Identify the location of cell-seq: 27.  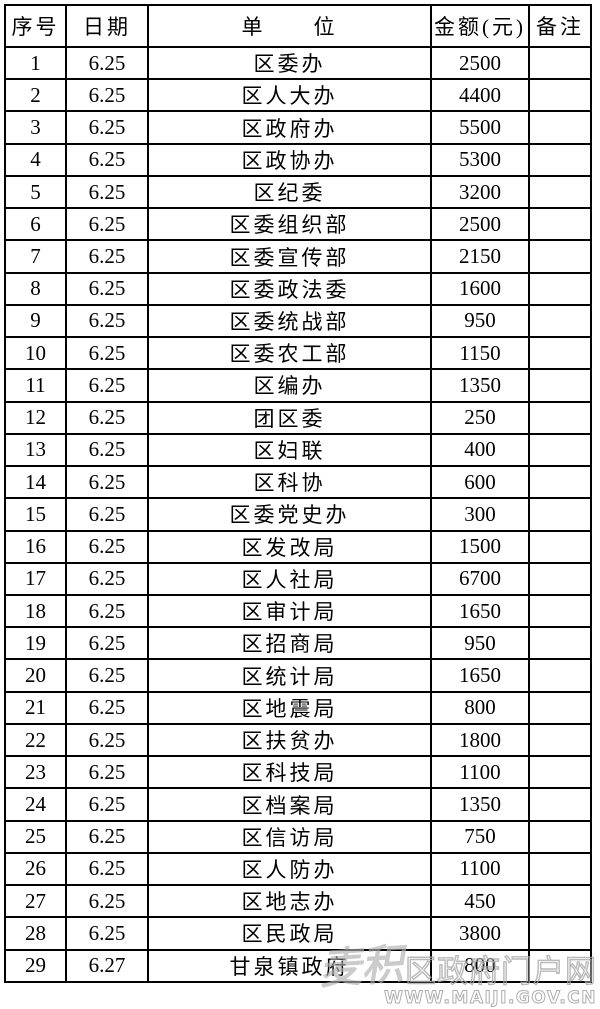
(35, 901).